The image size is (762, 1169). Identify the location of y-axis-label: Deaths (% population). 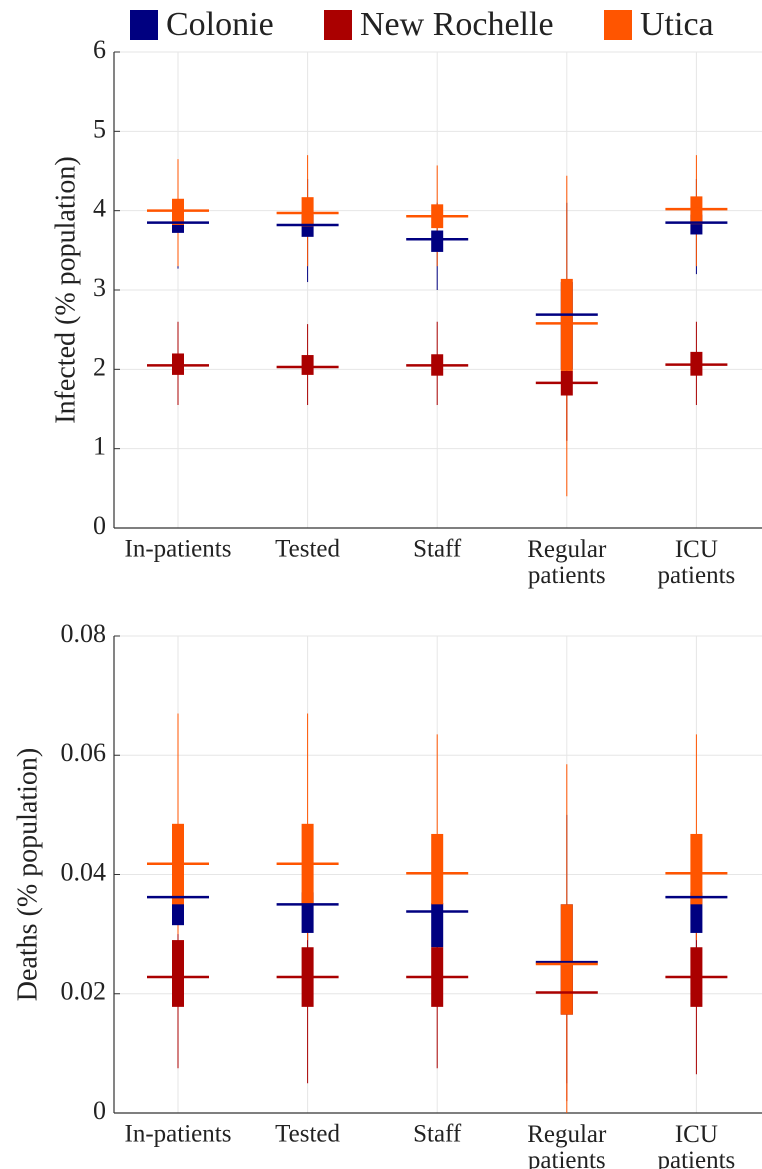
(27, 875).